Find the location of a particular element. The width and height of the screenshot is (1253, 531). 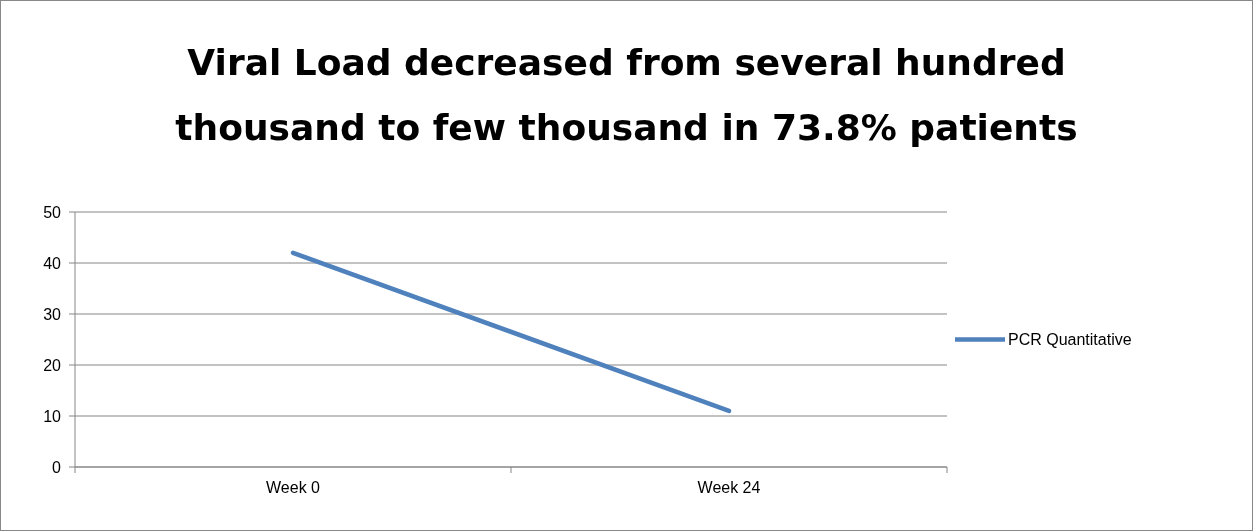

y-tick-label: 50 is located at coordinates (52, 212).